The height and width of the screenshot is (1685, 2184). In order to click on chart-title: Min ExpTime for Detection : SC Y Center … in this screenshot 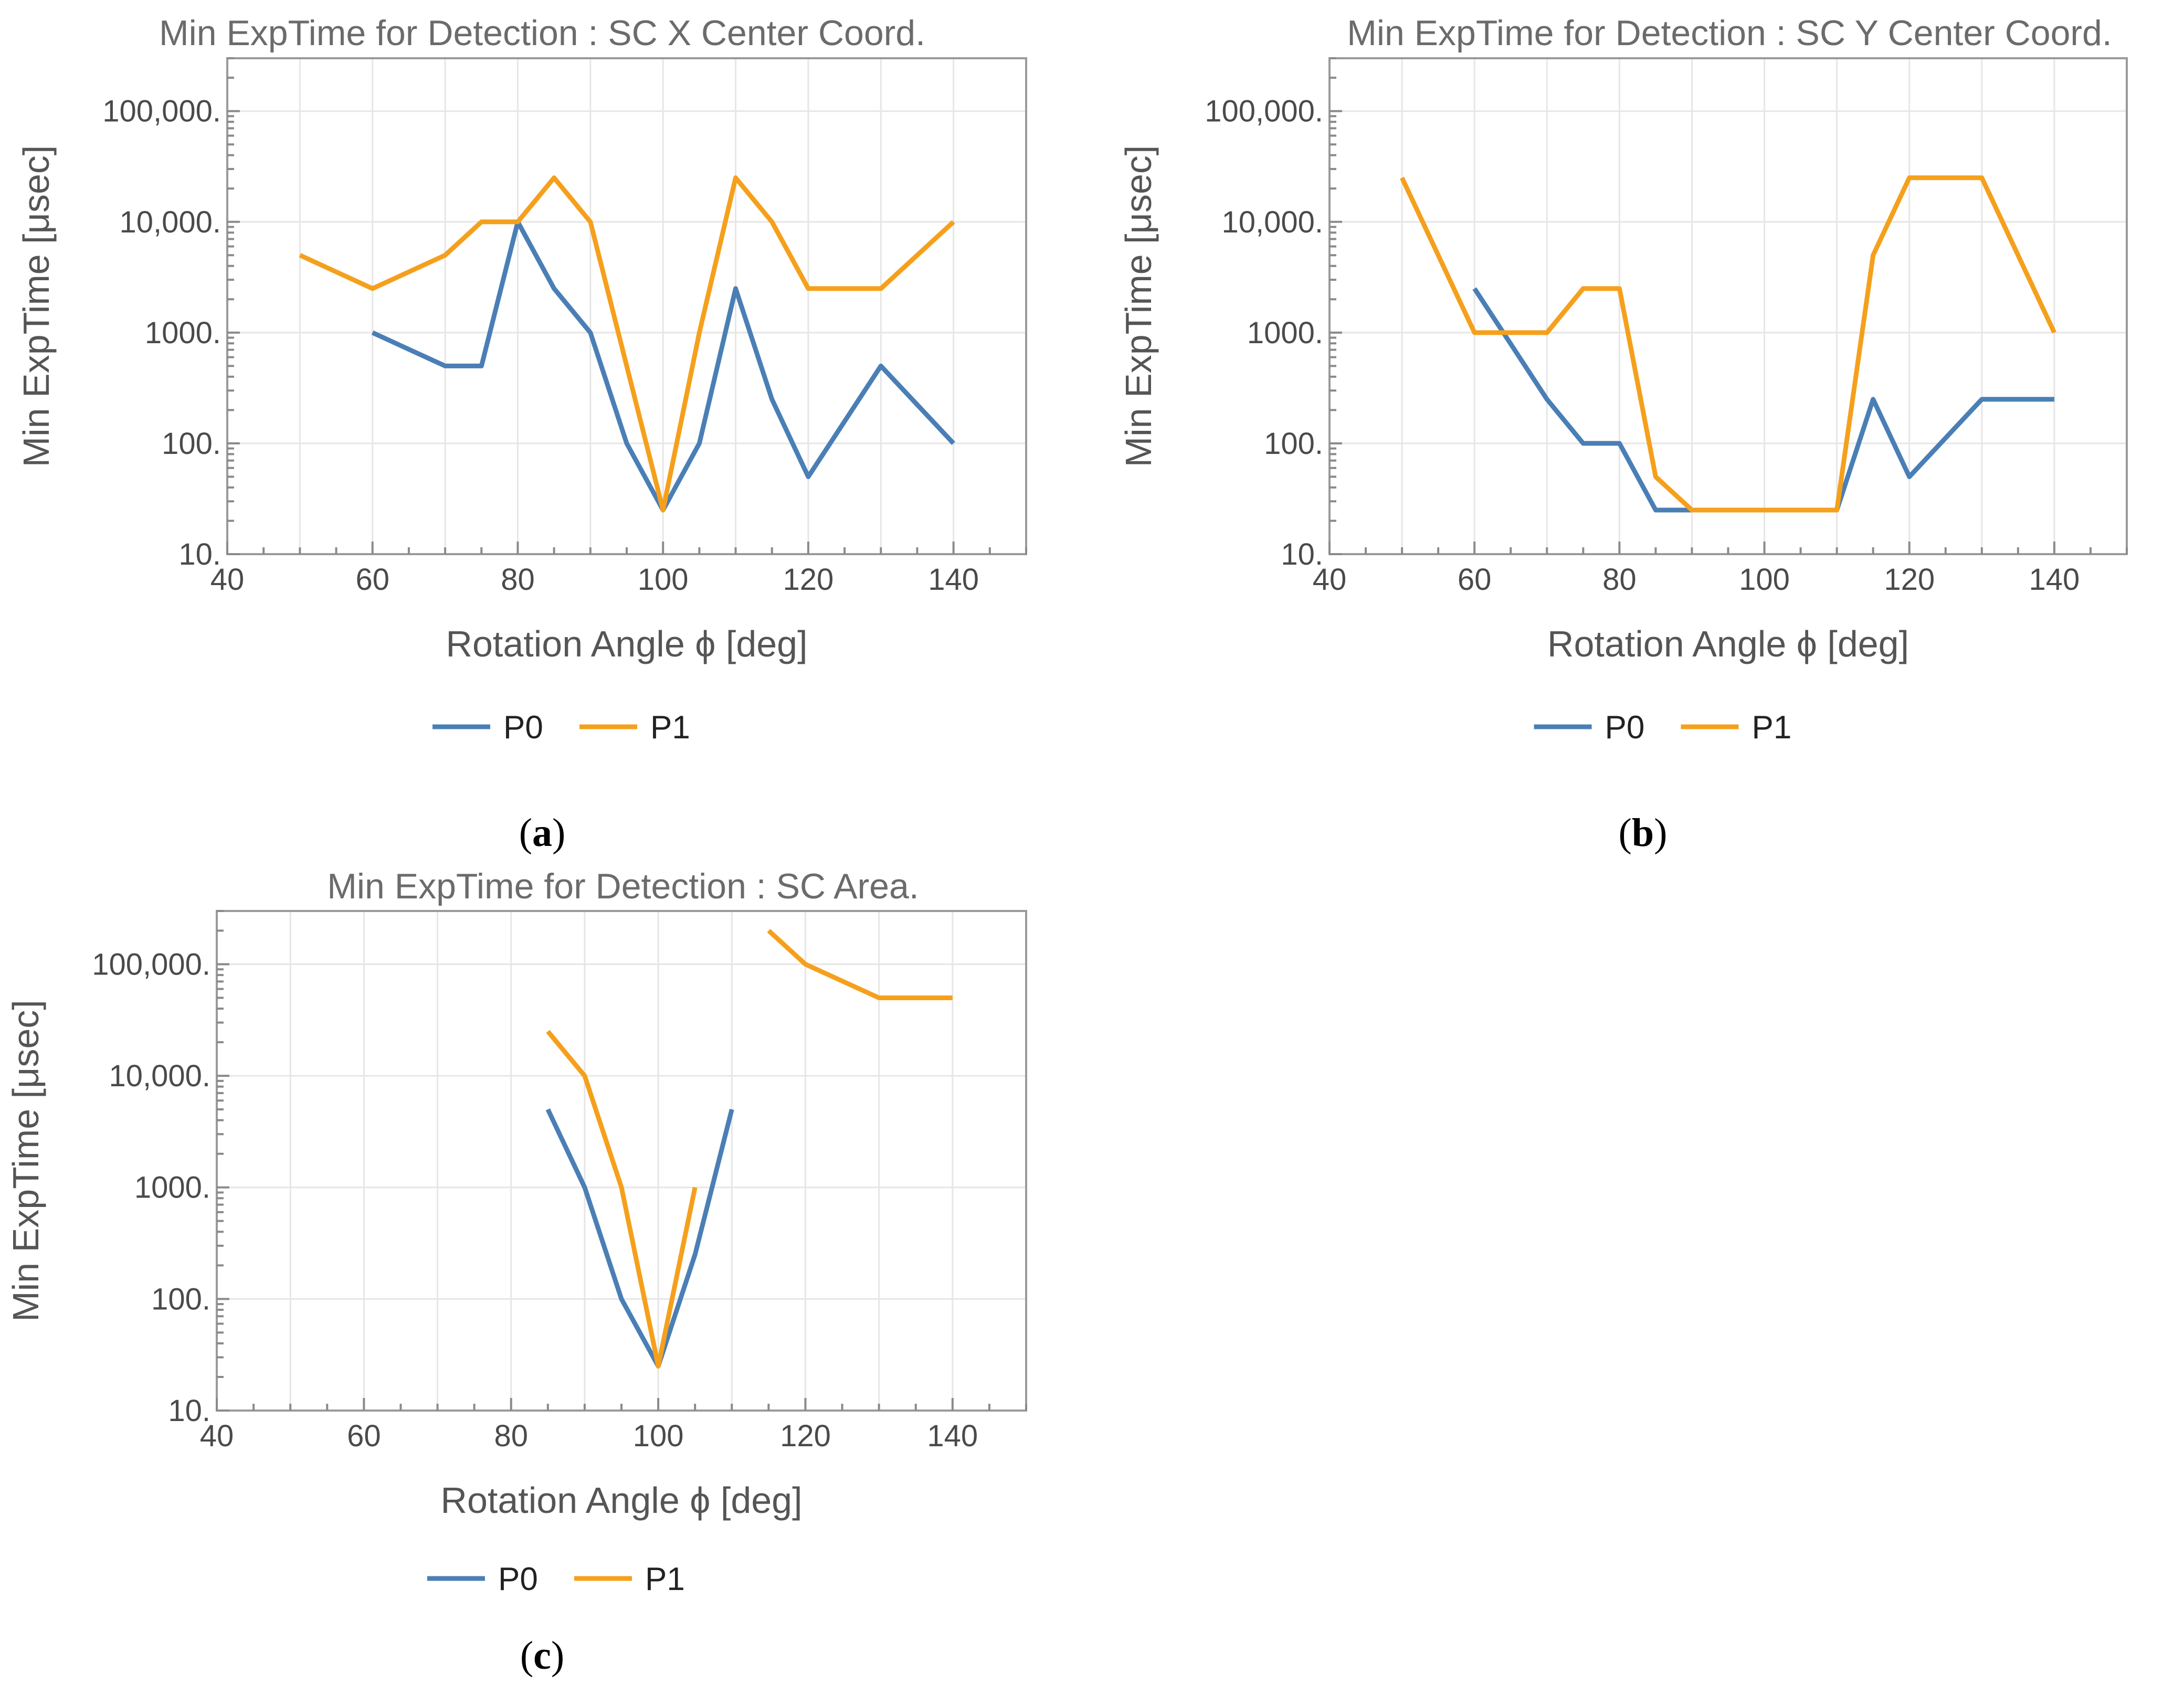, I will do `click(1729, 33)`.